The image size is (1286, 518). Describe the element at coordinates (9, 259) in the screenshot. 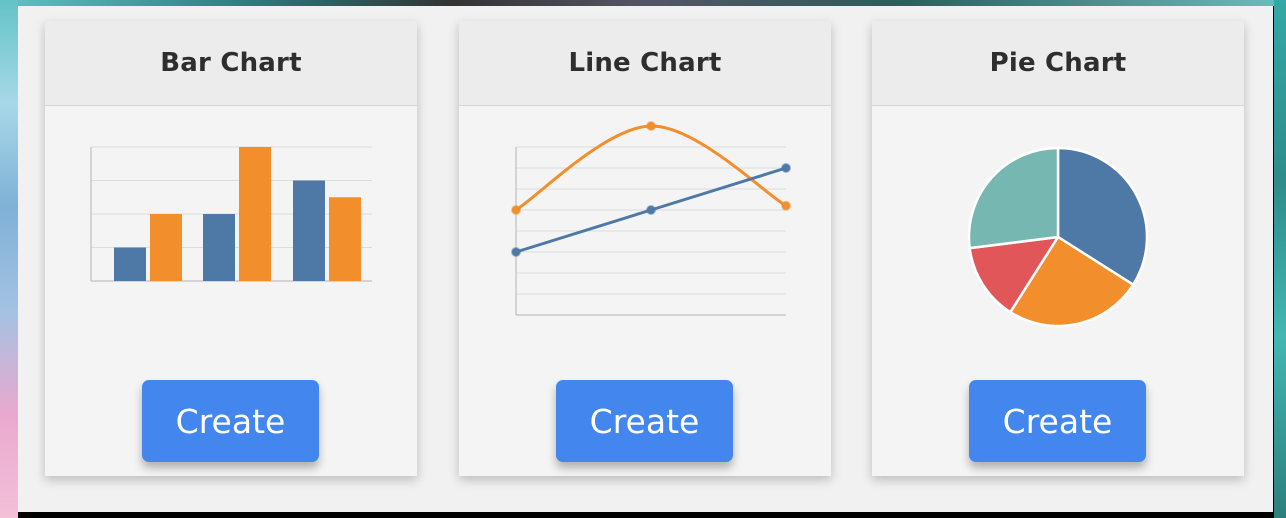

I see `backdrop-left` at that location.